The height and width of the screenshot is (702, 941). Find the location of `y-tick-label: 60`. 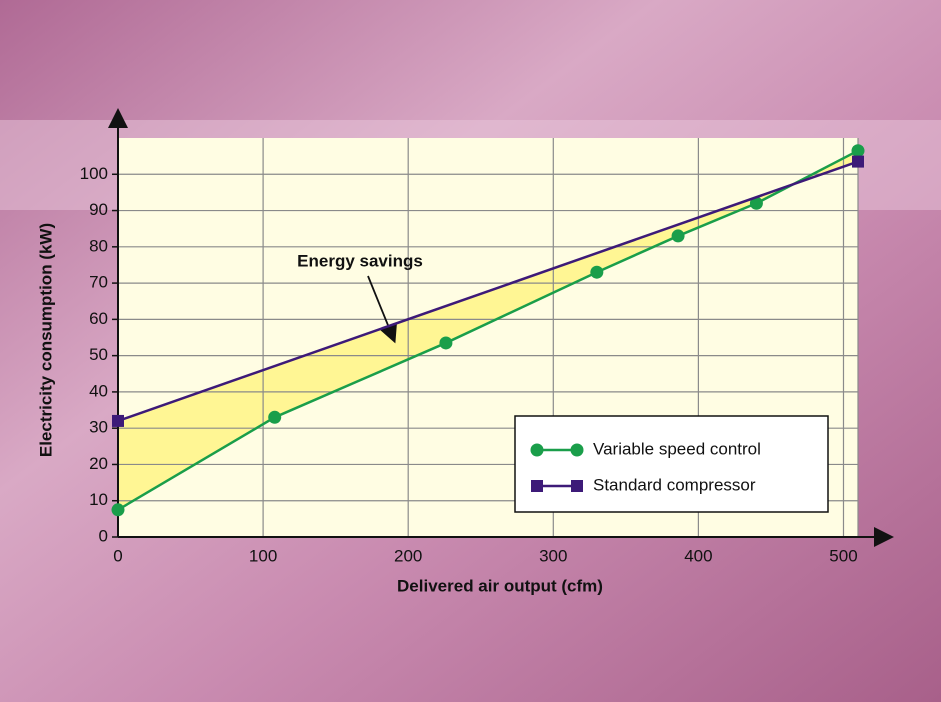

y-tick-label: 60 is located at coordinates (98, 318).